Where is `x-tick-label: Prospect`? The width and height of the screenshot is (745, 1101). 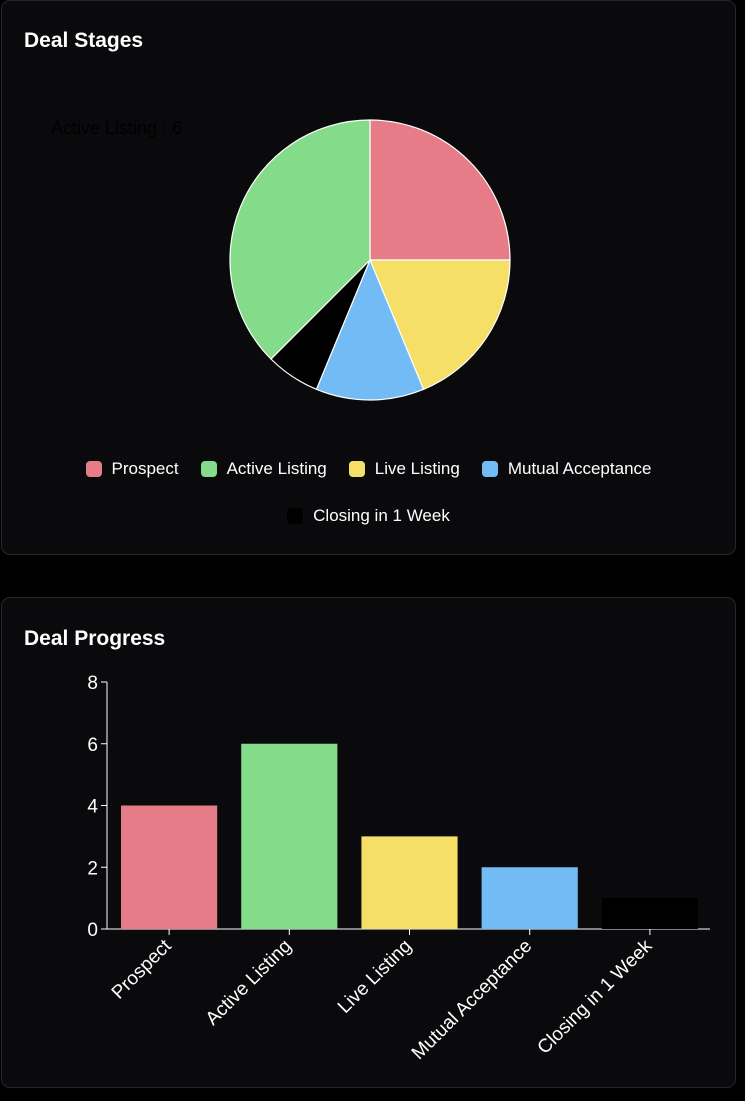 x-tick-label: Prospect is located at coordinates (142, 969).